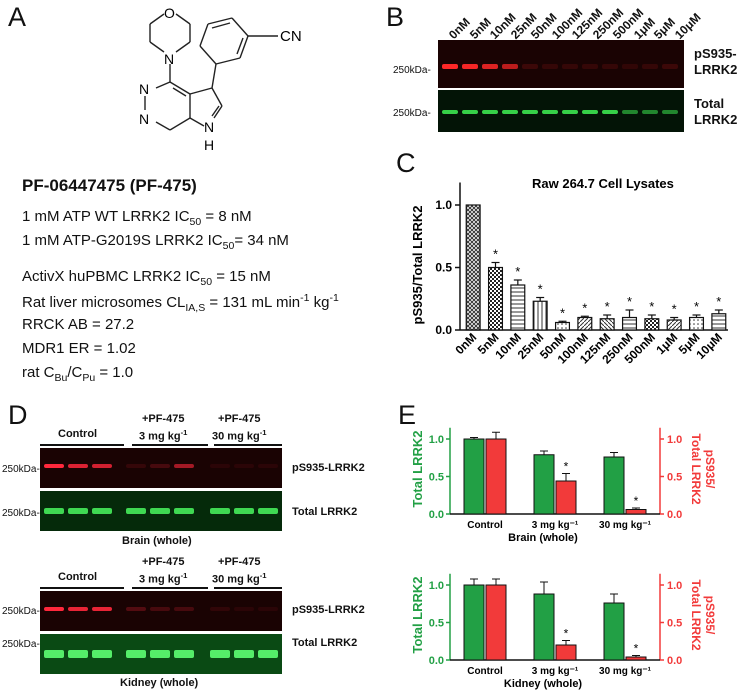 This screenshot has width=745, height=694. What do you see at coordinates (21, 644) in the screenshot?
I see `d-kidney-marker2: 250kDa-` at bounding box center [21, 644].